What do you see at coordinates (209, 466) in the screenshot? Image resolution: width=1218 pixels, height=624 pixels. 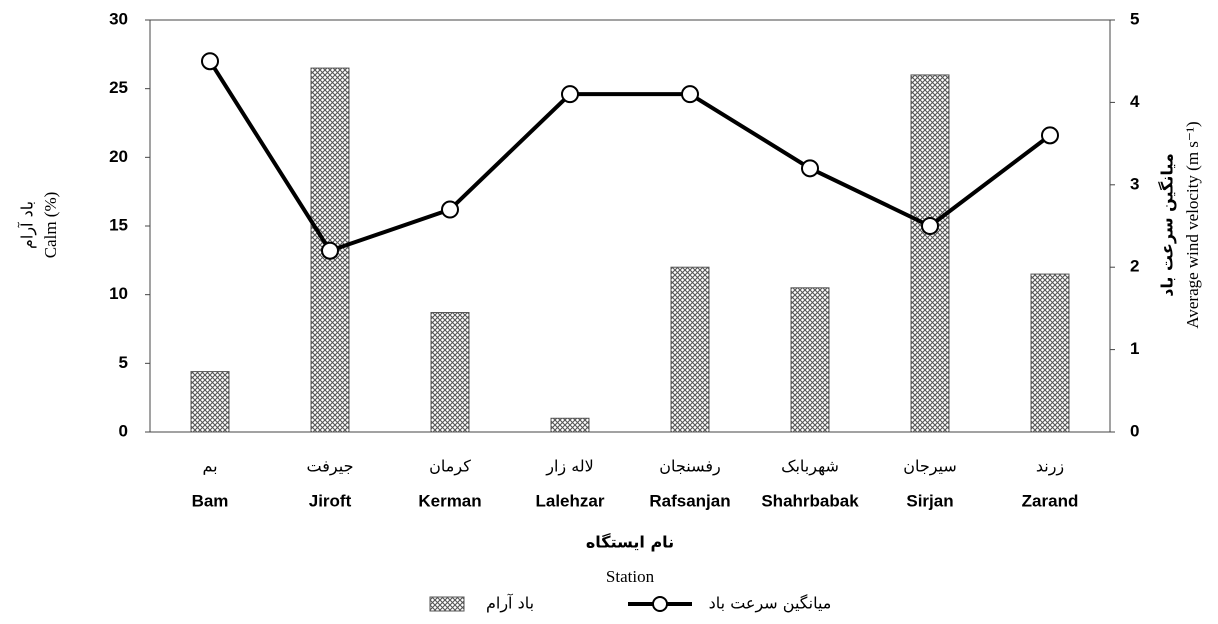 I see `x-tick-label-fa: بم` at bounding box center [209, 466].